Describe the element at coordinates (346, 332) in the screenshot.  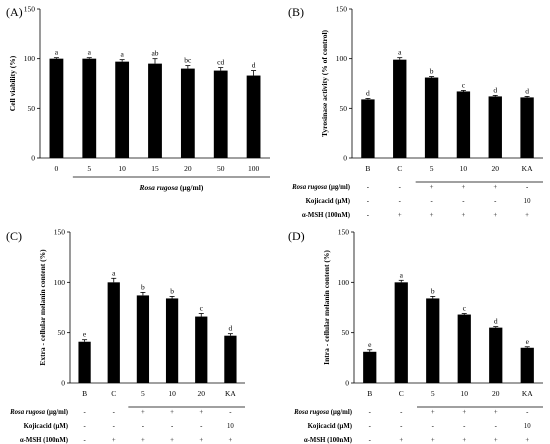
I see `y-tick-label: 50` at that location.